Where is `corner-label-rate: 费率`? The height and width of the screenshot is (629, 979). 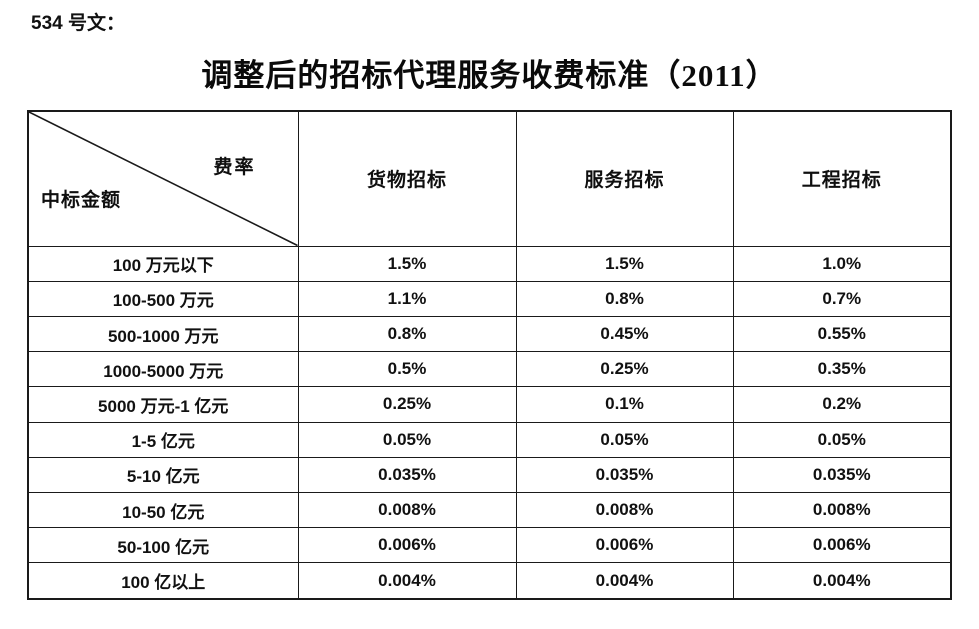
corner-label-rate: 费率 is located at coordinates (234, 167).